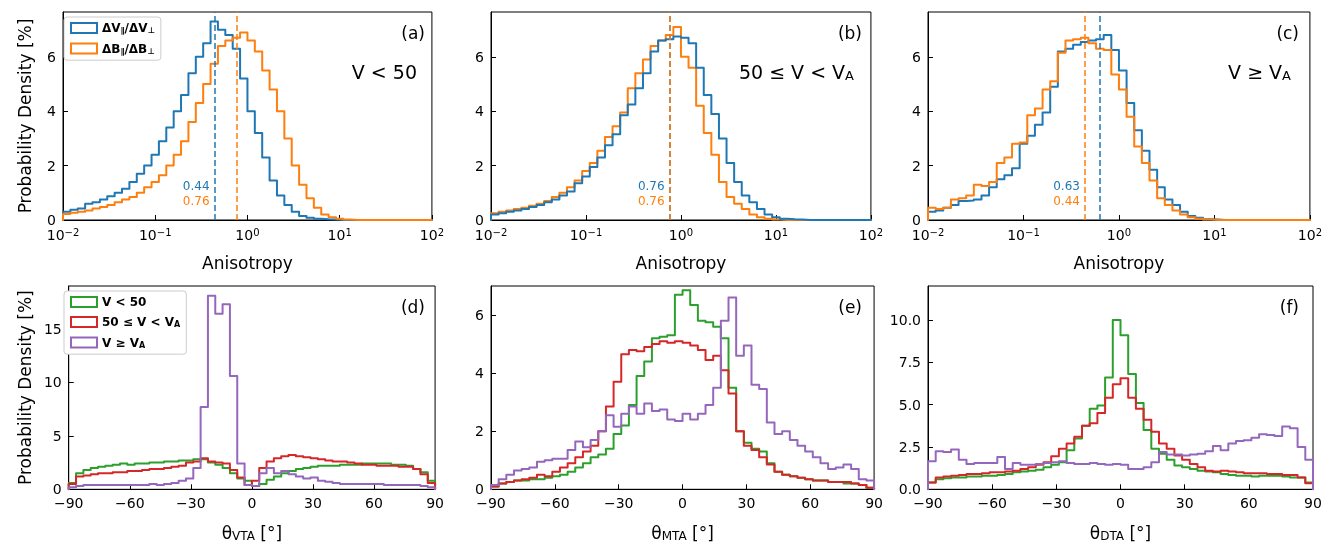  Describe the element at coordinates (252, 532) in the screenshot. I see `x-axis-title: θVTA [°]` at that location.